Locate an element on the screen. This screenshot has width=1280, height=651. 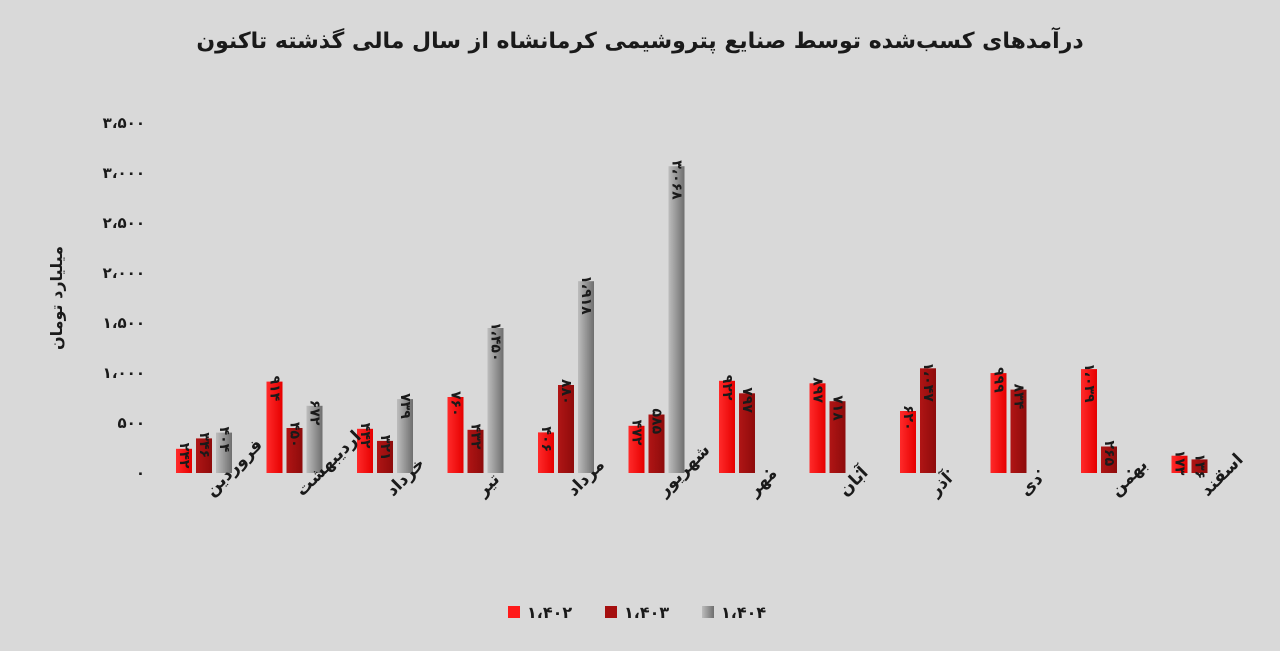
y-tick-label: ۲،۰۰۰ is located at coordinates (124, 273).